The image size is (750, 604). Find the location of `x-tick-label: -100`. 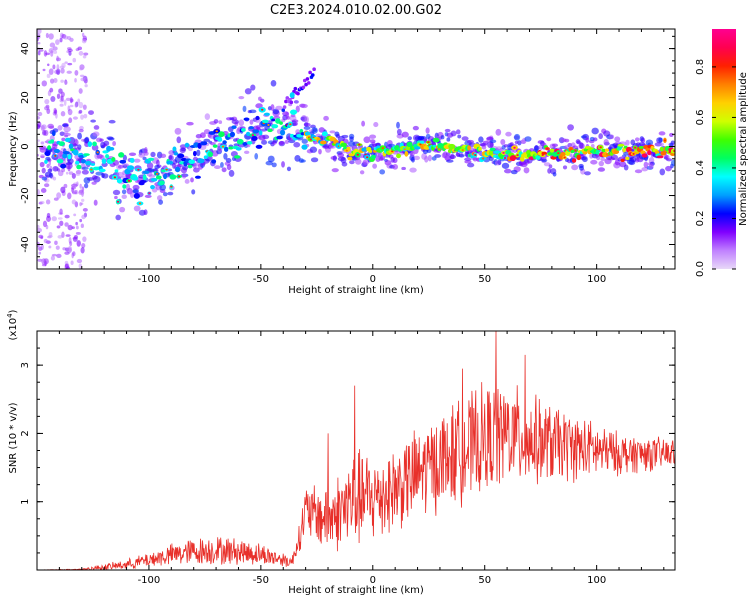

x-tick-label: -100 is located at coordinates (149, 580).